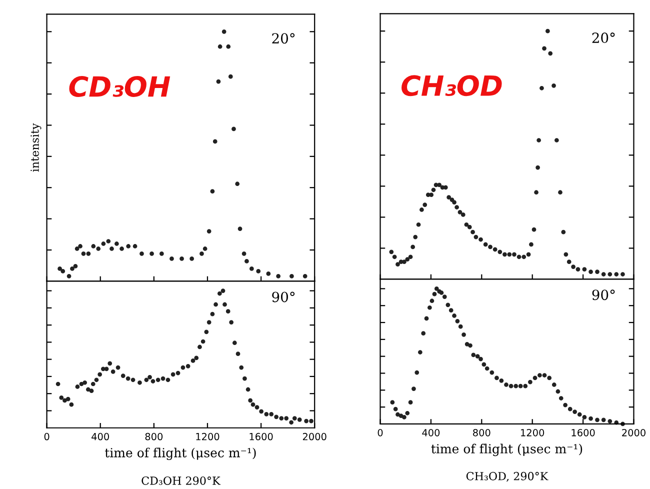  What do you see at coordinates (452, 85) in the screenshot?
I see `annotation: CH₃OD` at bounding box center [452, 85].